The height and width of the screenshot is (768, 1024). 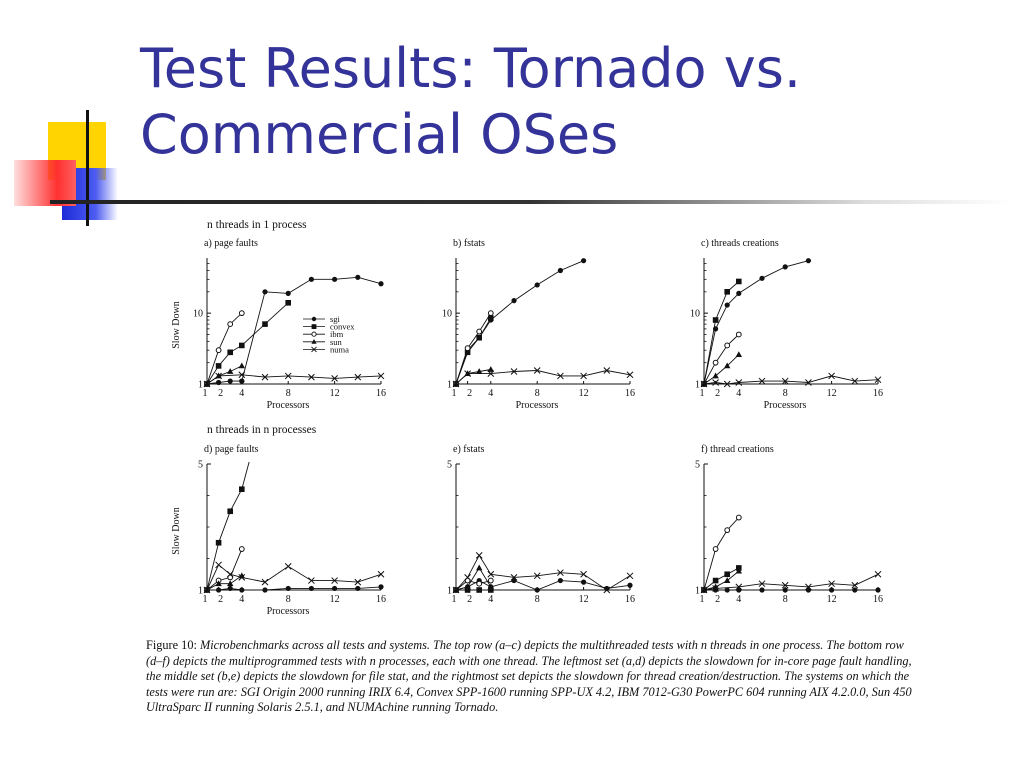 I want to click on chart-1-y-axis-label: Slow Down, so click(x=176, y=325).